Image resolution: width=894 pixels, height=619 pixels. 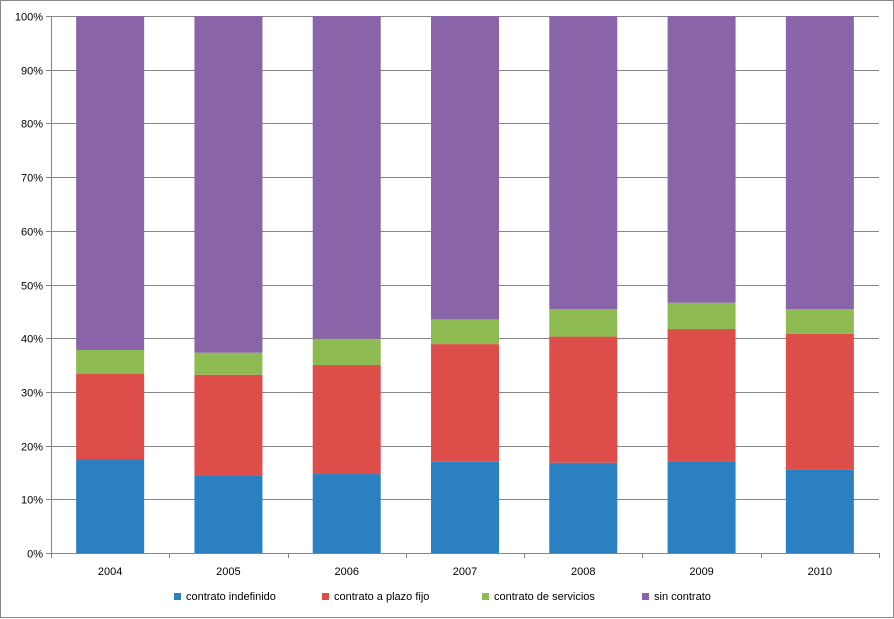 What do you see at coordinates (32, 448) in the screenshot?
I see `y-tick-label: 20%` at bounding box center [32, 448].